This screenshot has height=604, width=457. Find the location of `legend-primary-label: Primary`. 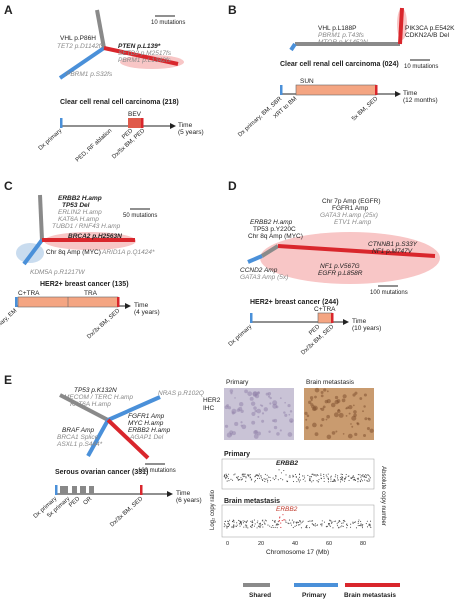

legend-primary-label: Primary is located at coordinates (314, 595).